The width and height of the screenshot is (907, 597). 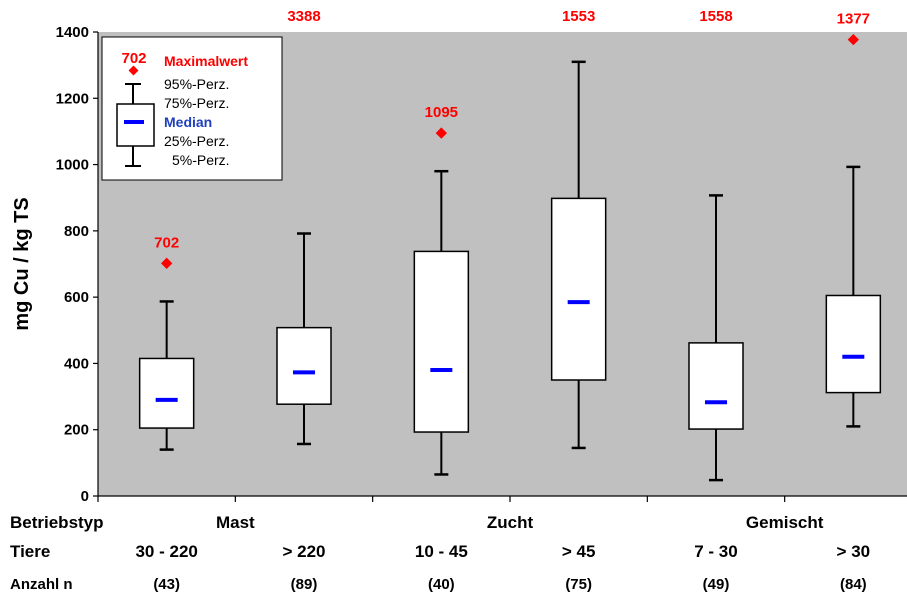 What do you see at coordinates (785, 522) in the screenshot?
I see `group-label: Gemischt` at bounding box center [785, 522].